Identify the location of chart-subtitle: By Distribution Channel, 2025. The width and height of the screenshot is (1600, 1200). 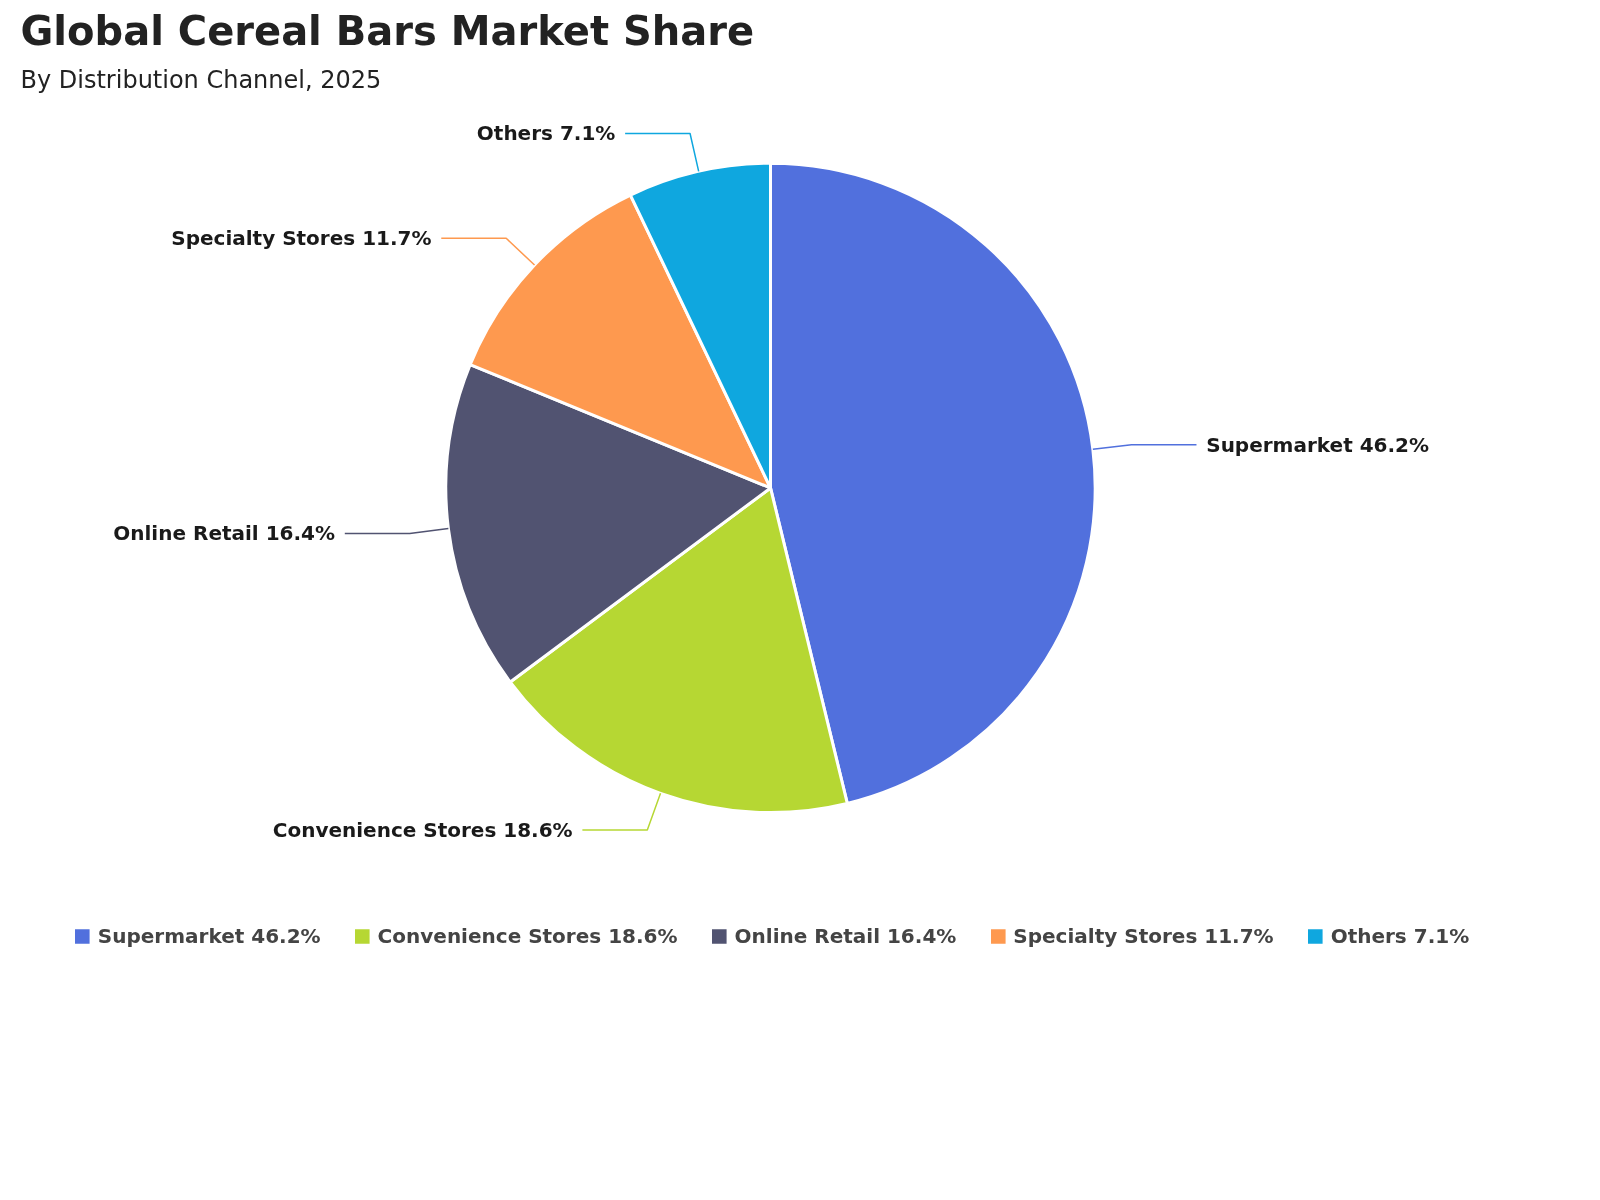
(201, 79).